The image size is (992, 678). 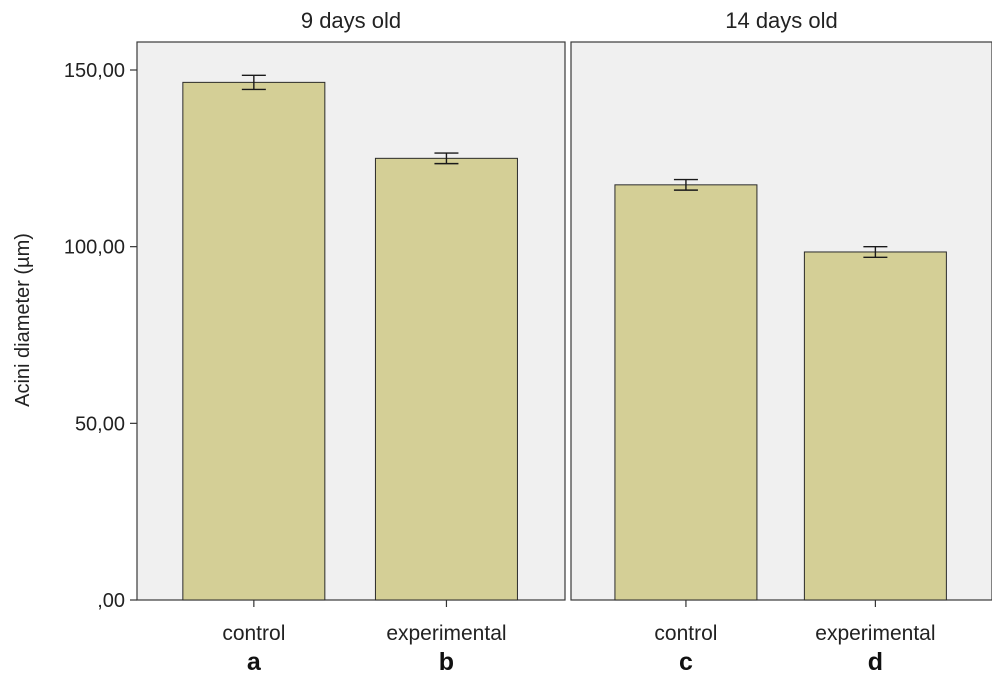 I want to click on significance-letter: b, so click(x=446, y=662).